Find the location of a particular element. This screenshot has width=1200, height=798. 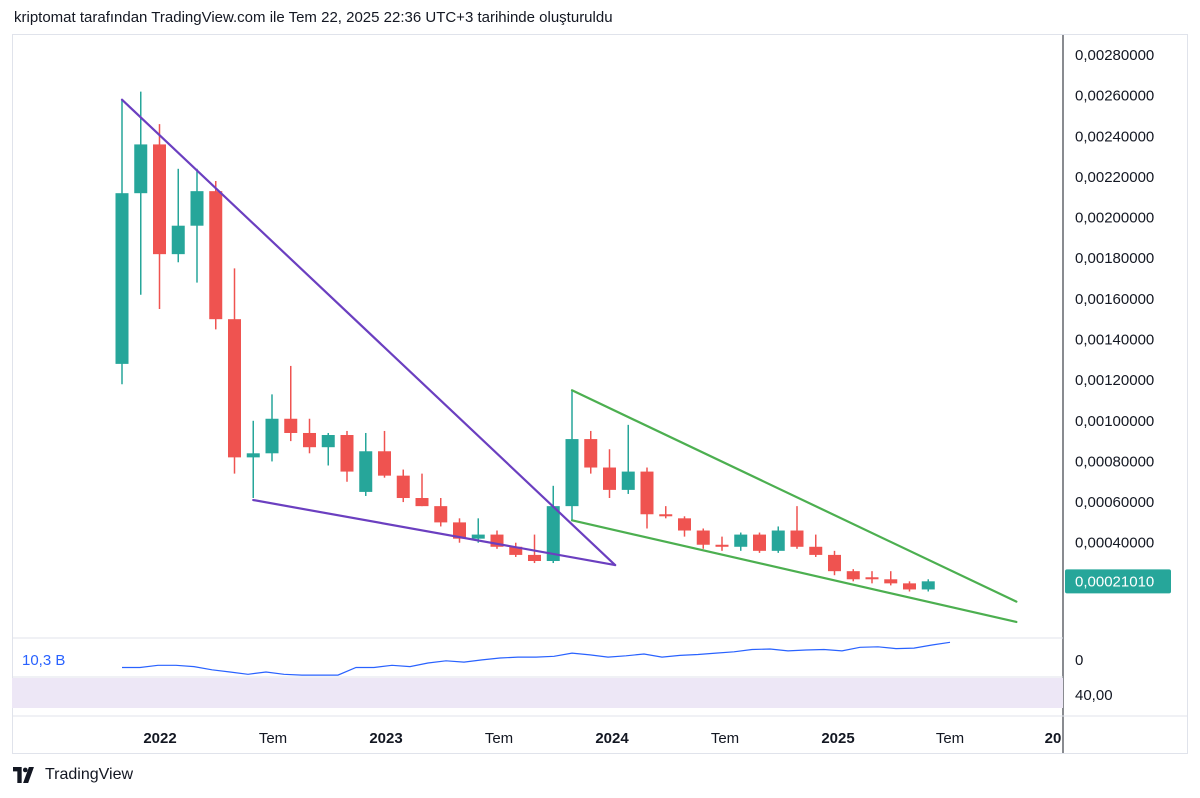

volume-value-label: 10,3 B is located at coordinates (43, 660).